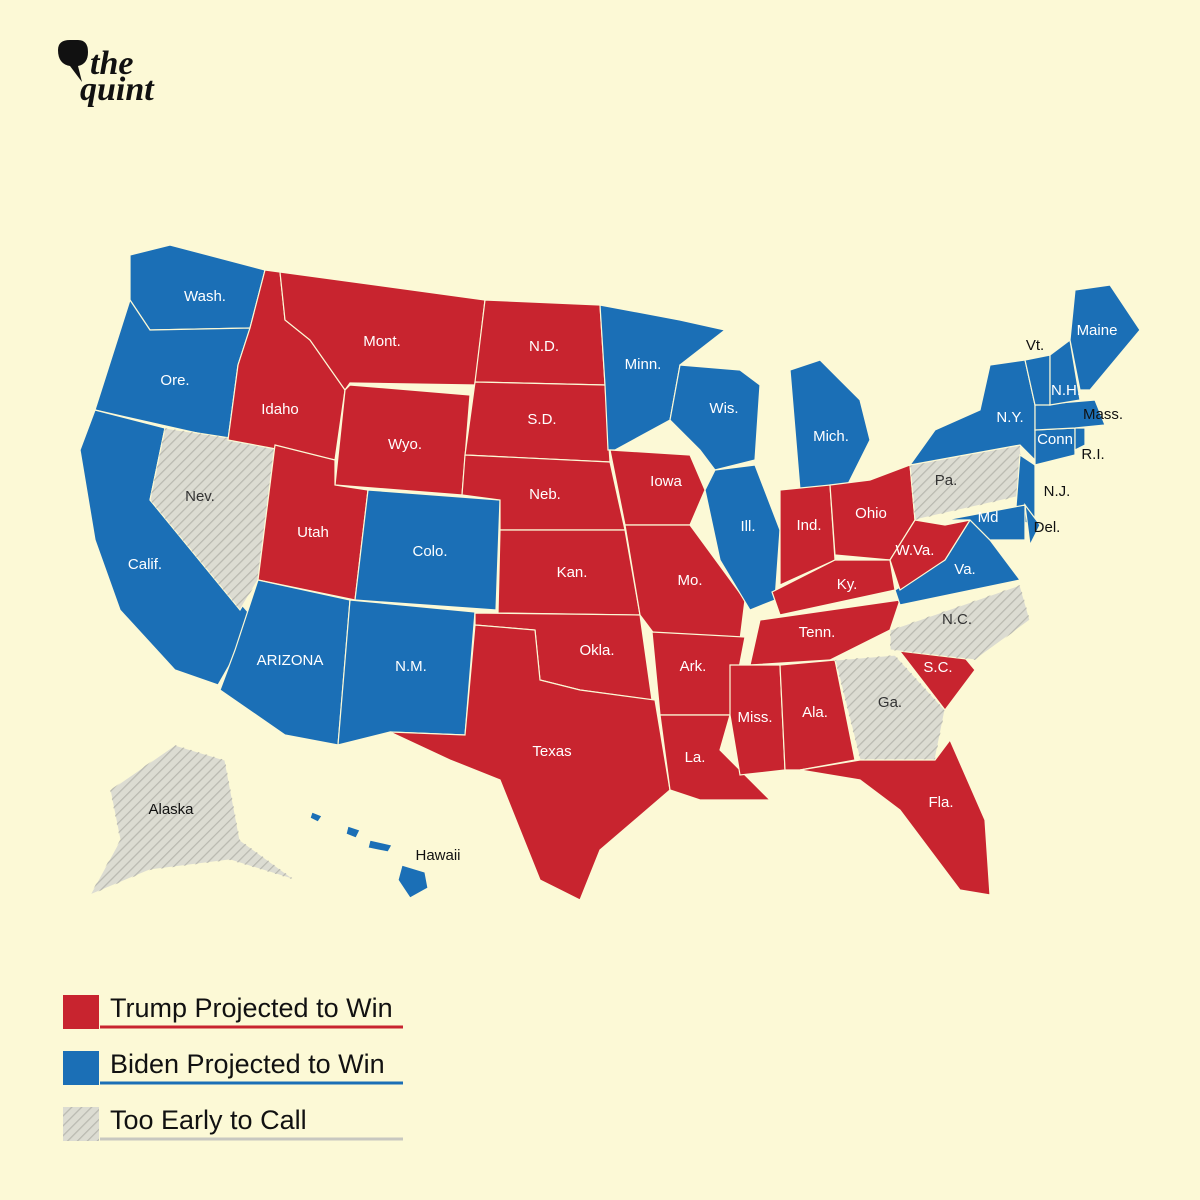  Describe the element at coordinates (280, 409) in the screenshot. I see `state-label: Idaho` at that location.